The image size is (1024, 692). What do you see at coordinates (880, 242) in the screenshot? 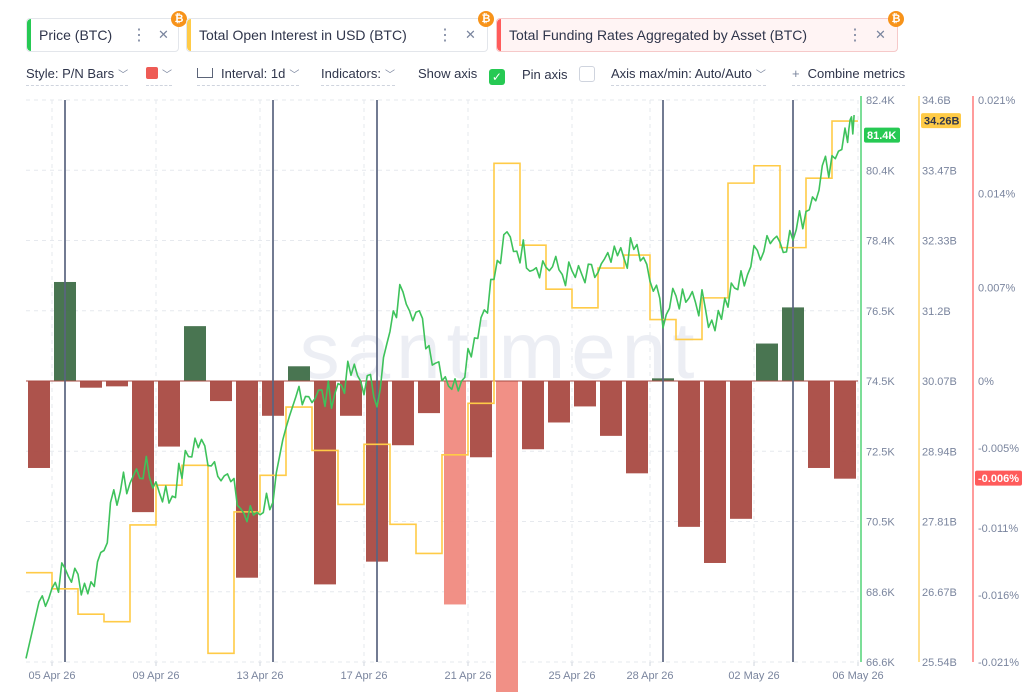
I see `price-axis-tick: 78.4K` at bounding box center [880, 242].